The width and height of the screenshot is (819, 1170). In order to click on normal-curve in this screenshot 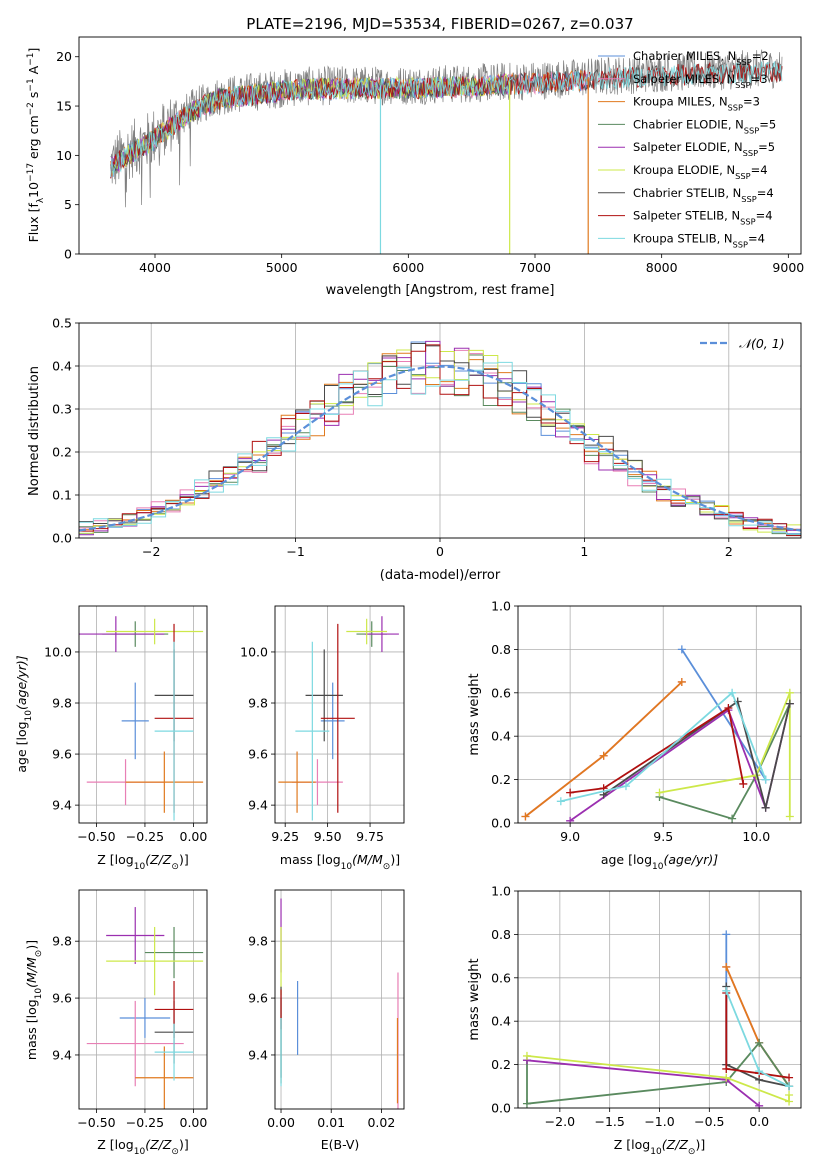, I will do `click(440, 448)`.